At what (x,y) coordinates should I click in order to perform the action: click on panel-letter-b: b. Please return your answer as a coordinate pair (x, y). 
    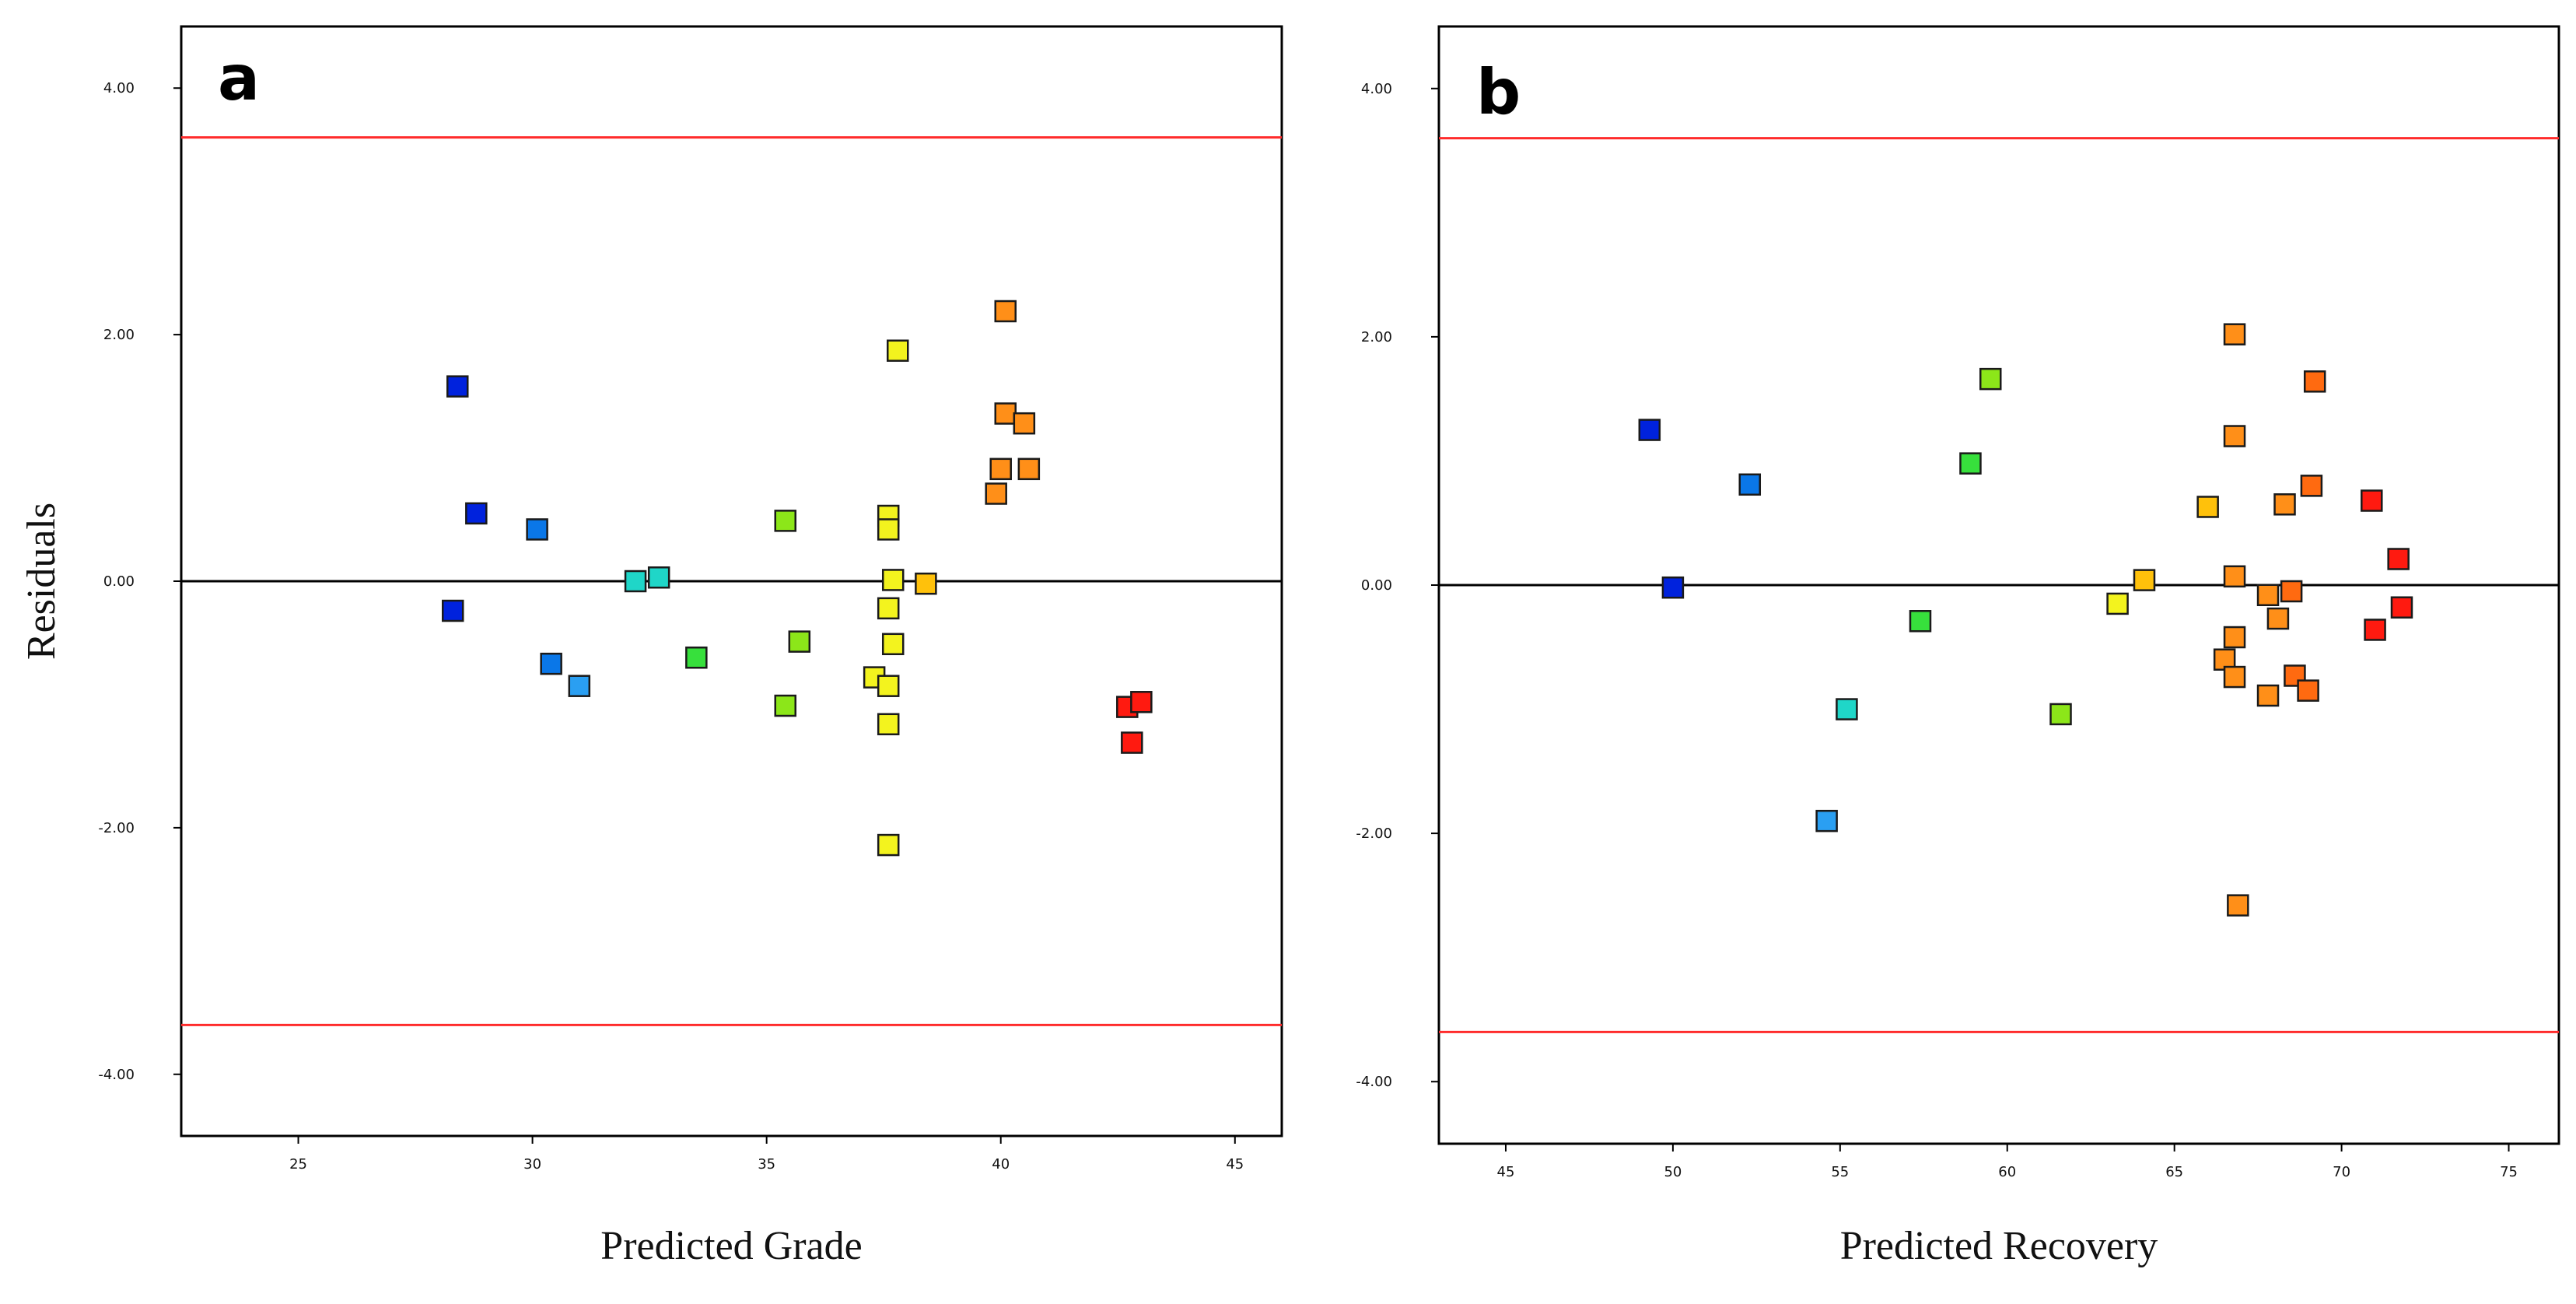
    Looking at the image, I should click on (1499, 92).